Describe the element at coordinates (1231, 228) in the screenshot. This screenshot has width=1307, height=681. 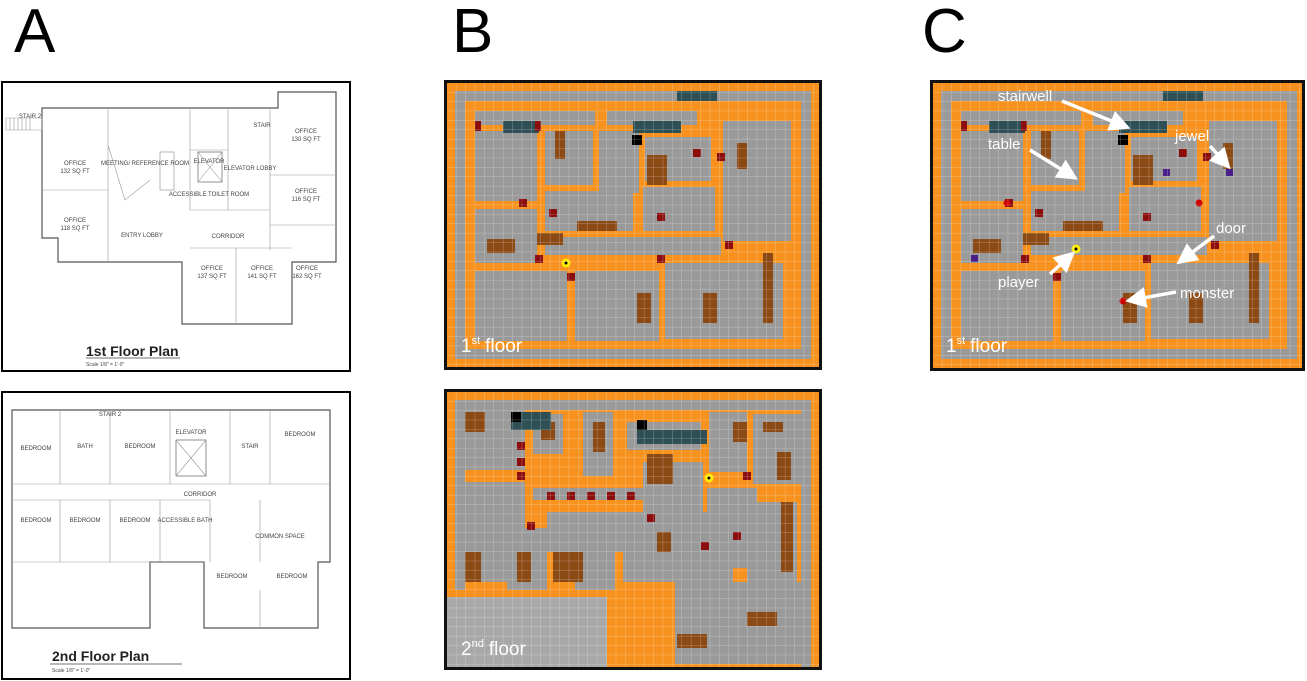
I see `annotation: door` at that location.